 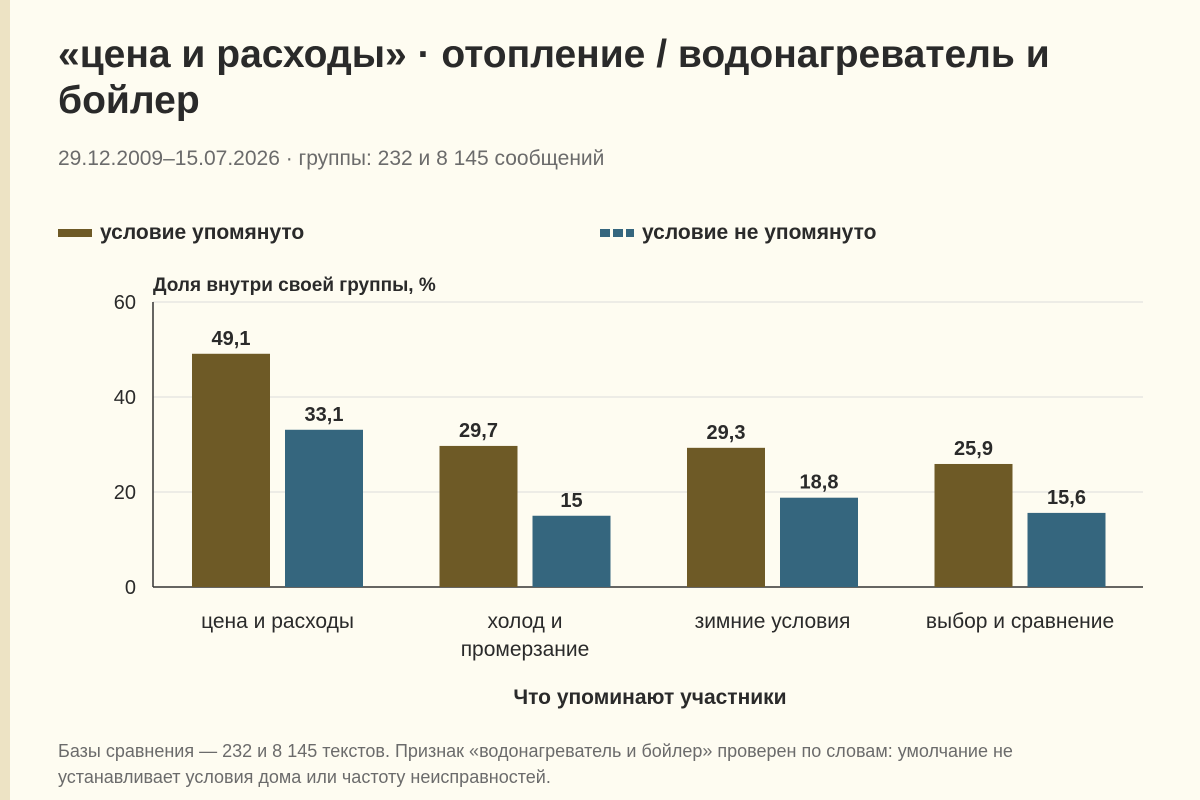 I want to click on x-tick-label: холод и, so click(x=524, y=621).